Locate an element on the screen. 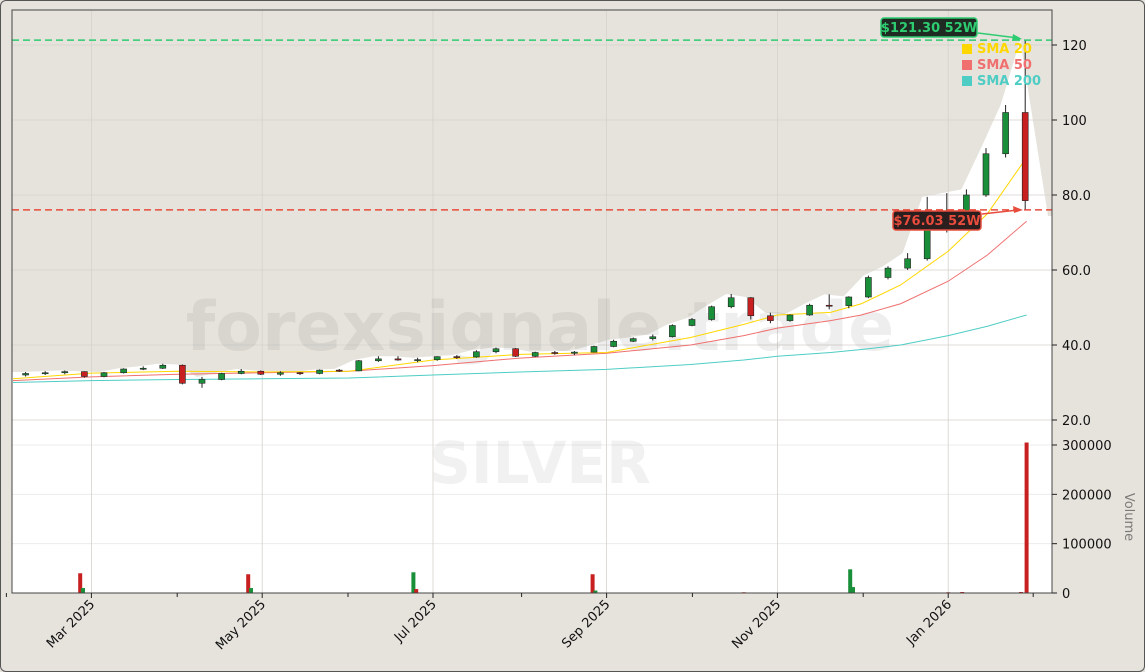 This screenshot has height=672, width=1145. volume-axis-label: Volume is located at coordinates (1128, 517).